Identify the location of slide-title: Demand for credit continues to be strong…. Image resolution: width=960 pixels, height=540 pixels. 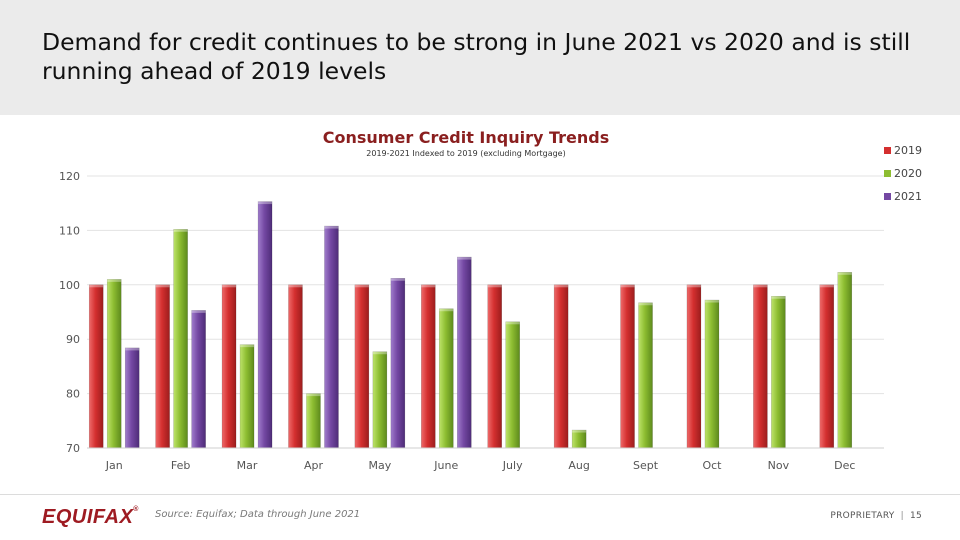
(476, 56).